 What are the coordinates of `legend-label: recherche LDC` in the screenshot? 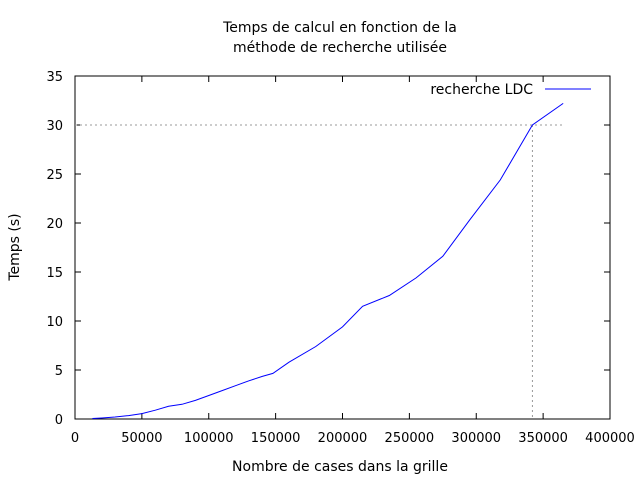 It's located at (481, 90).